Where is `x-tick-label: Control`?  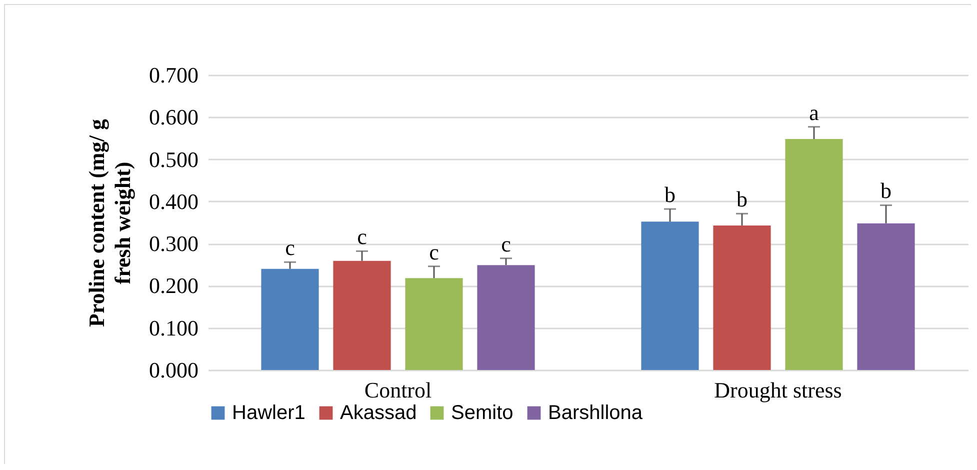
x-tick-label: Control is located at coordinates (398, 390).